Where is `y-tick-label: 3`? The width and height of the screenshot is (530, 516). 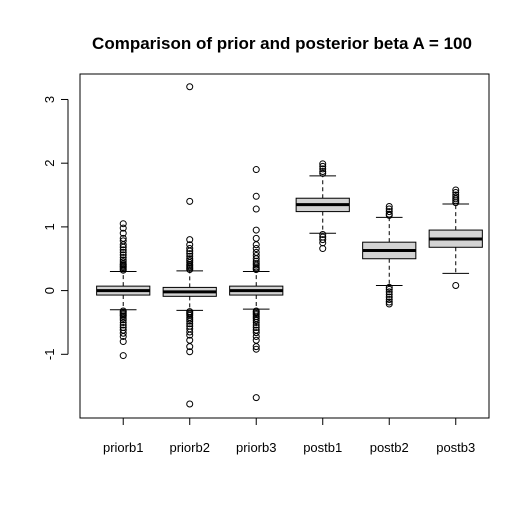 y-tick-label: 3 is located at coordinates (49, 99).